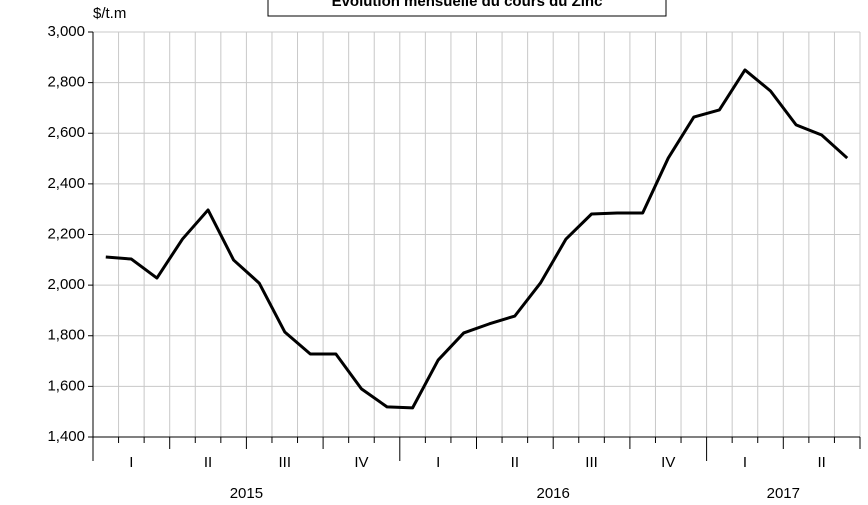 The height and width of the screenshot is (505, 868). What do you see at coordinates (66, 436) in the screenshot?
I see `y-tick-label: 1,400` at bounding box center [66, 436].